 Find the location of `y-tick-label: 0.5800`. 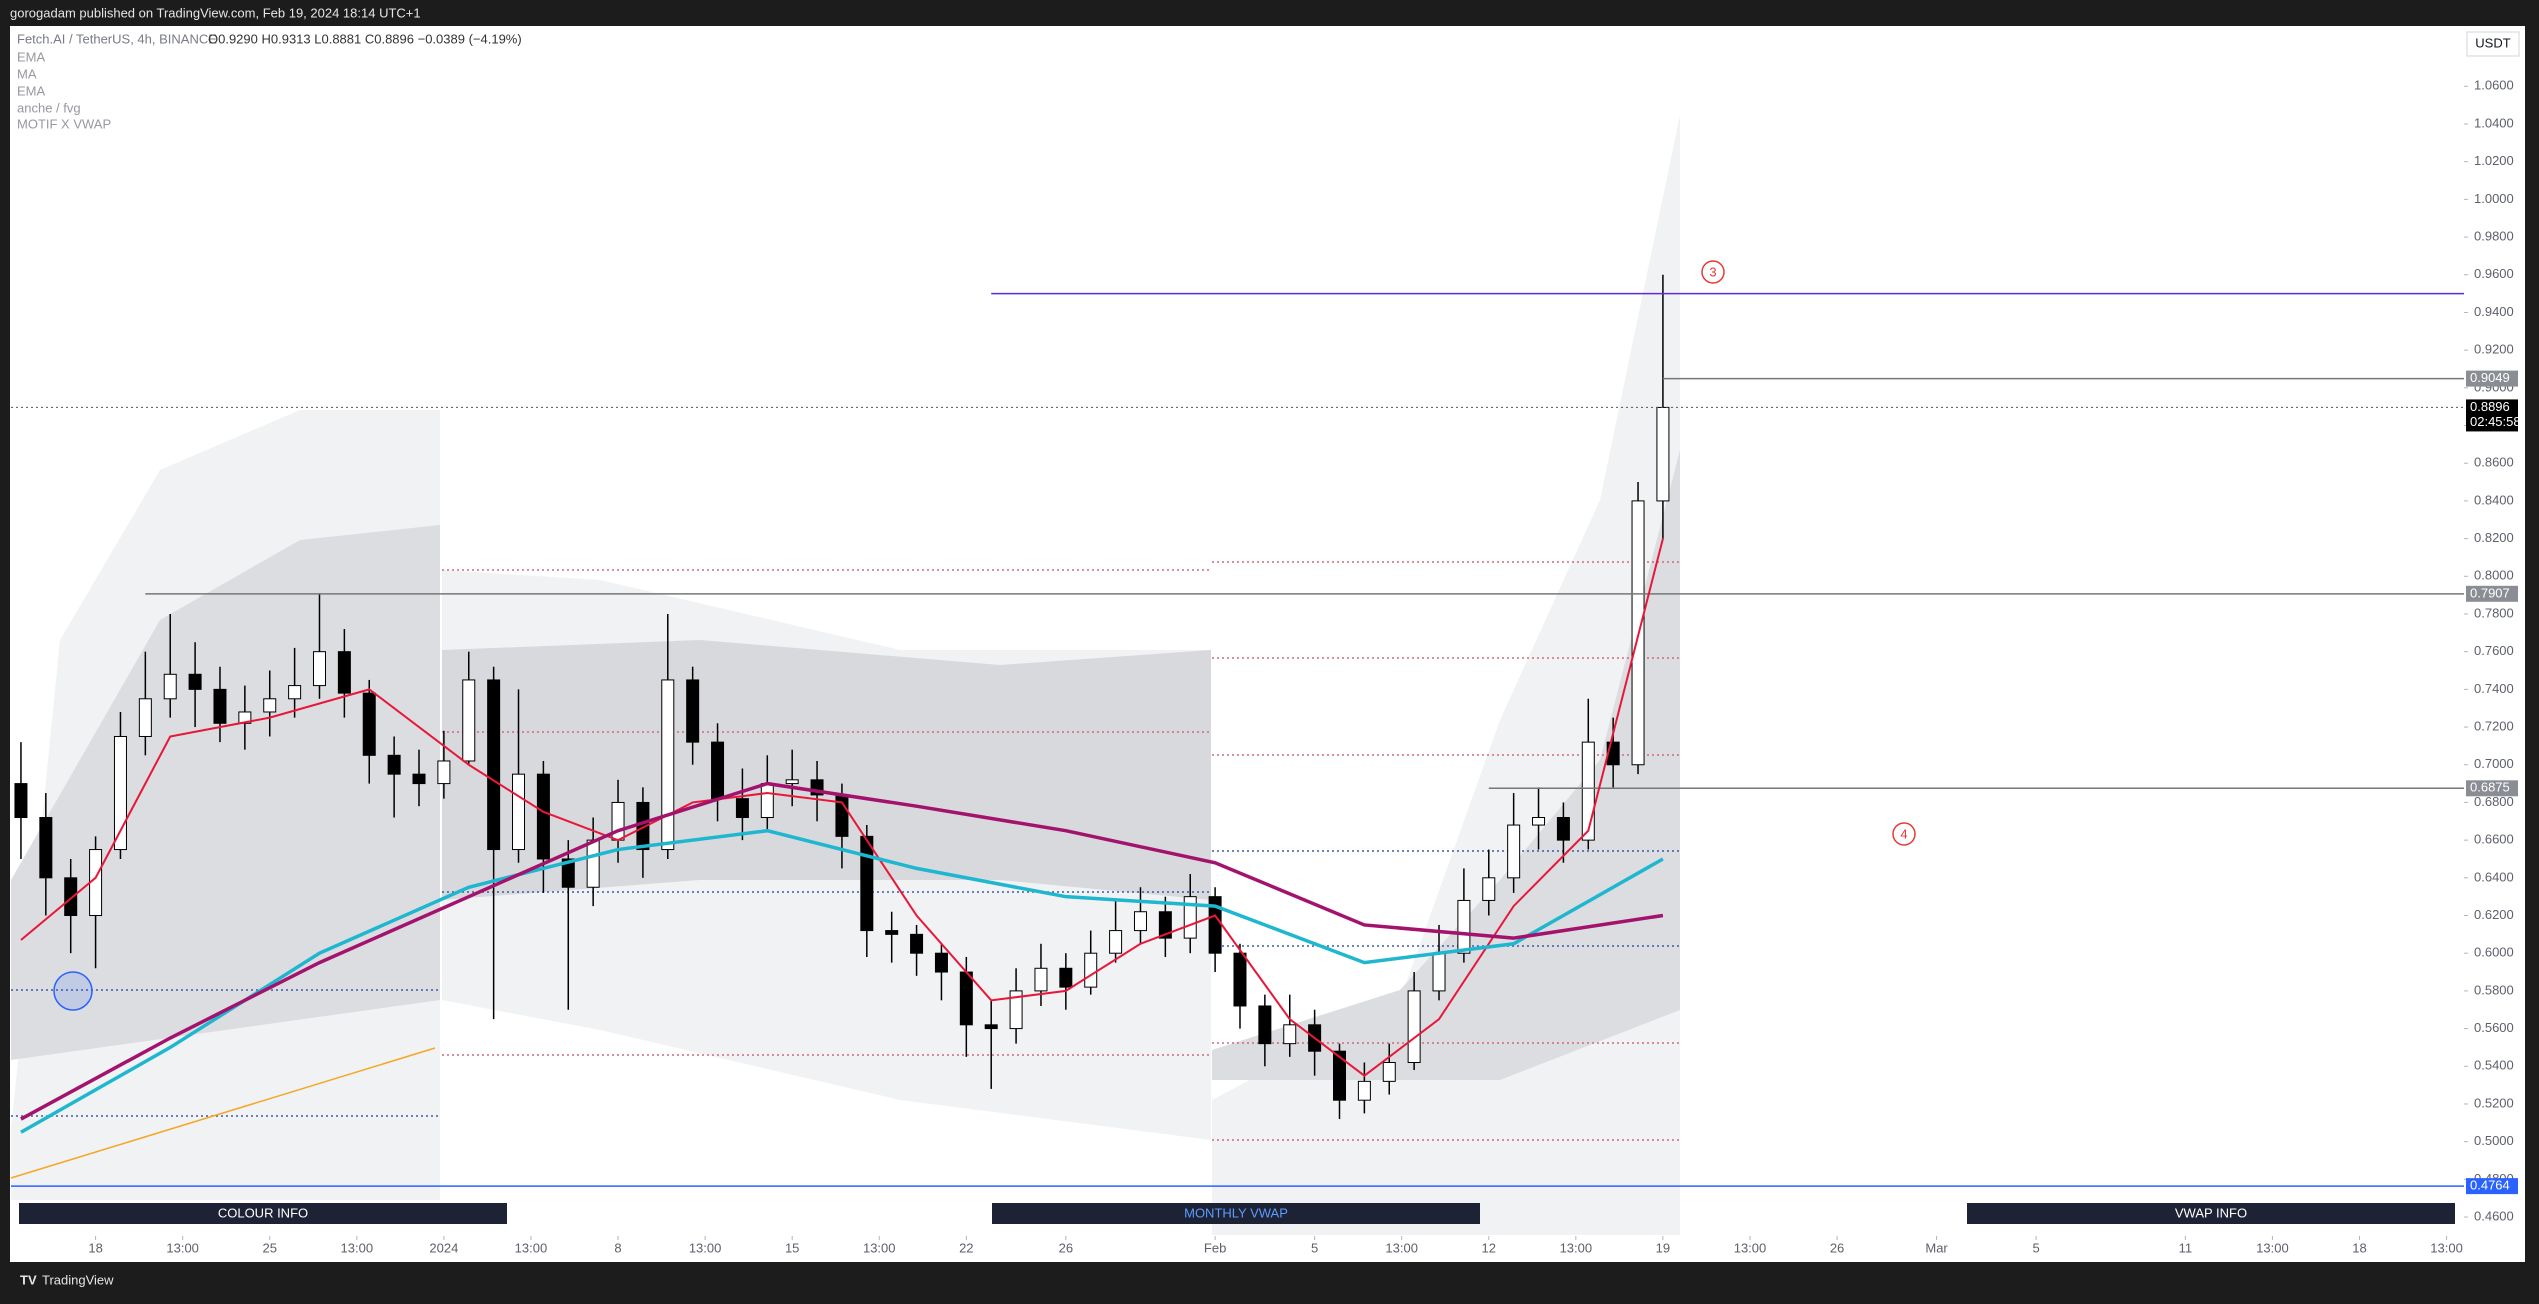

y-tick-label: 0.5800 is located at coordinates (2494, 989).